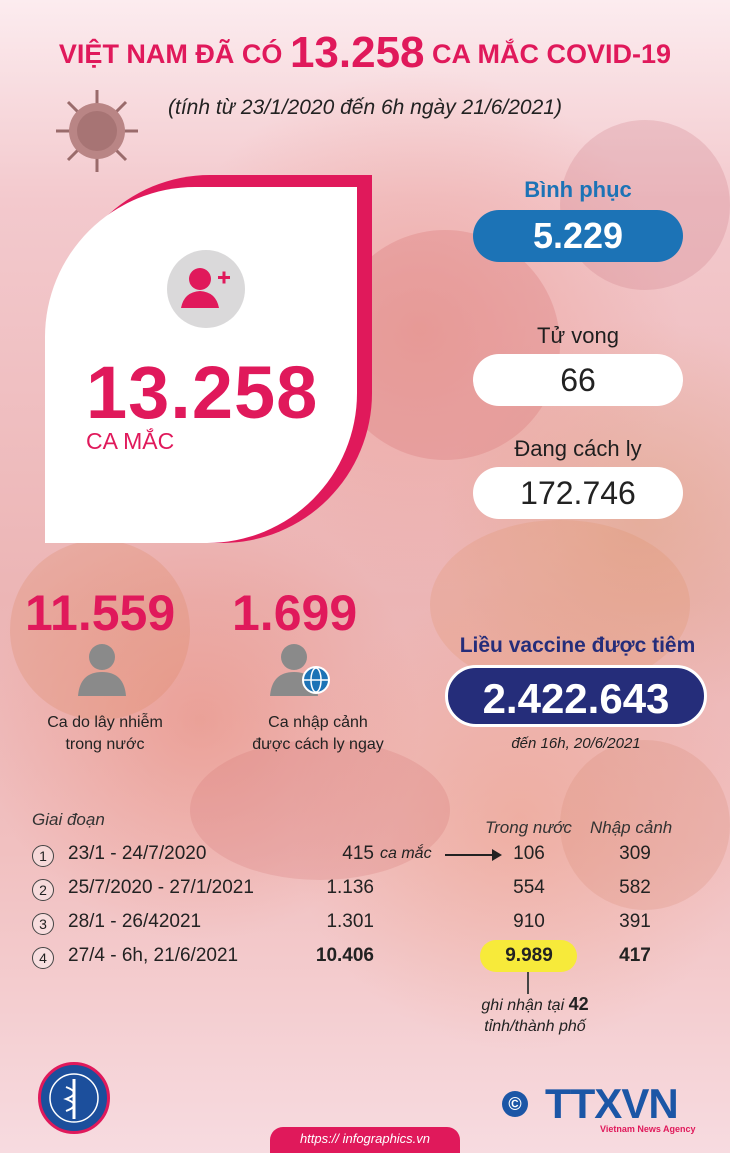 Image resolution: width=730 pixels, height=1153 pixels. What do you see at coordinates (318, 744) in the screenshot?
I see `imported-caption-line2: được cách ly ngay` at bounding box center [318, 744].